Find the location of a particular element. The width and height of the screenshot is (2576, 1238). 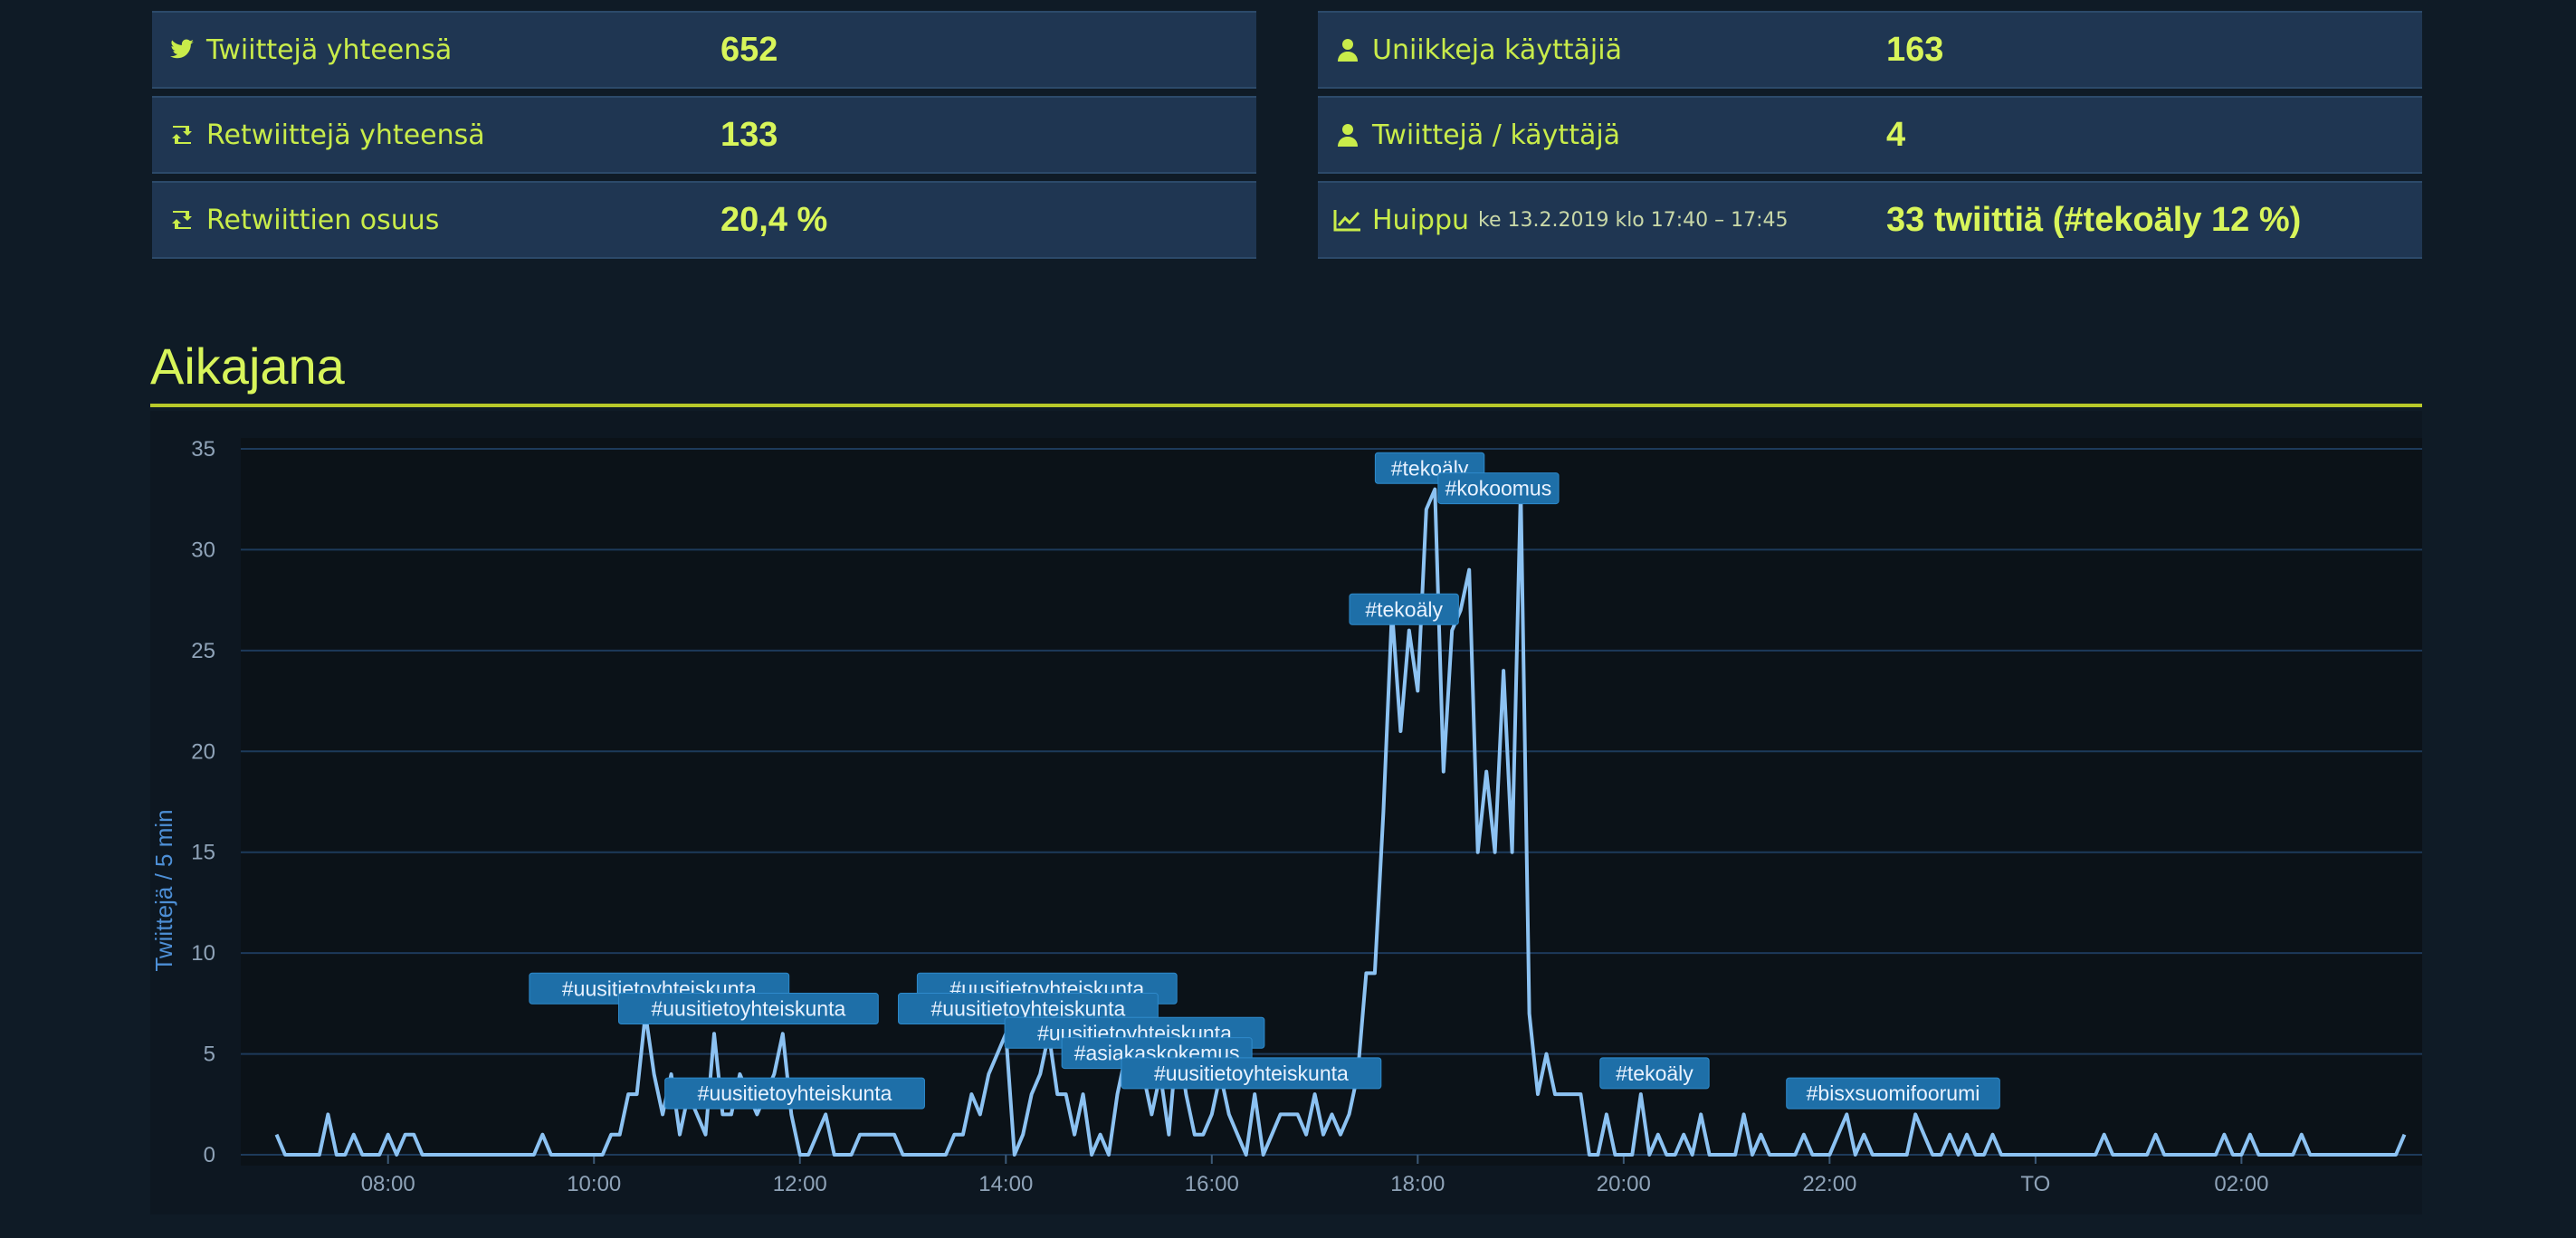

annotation-text: #bisxsuomifoorumi is located at coordinates (1893, 1093).